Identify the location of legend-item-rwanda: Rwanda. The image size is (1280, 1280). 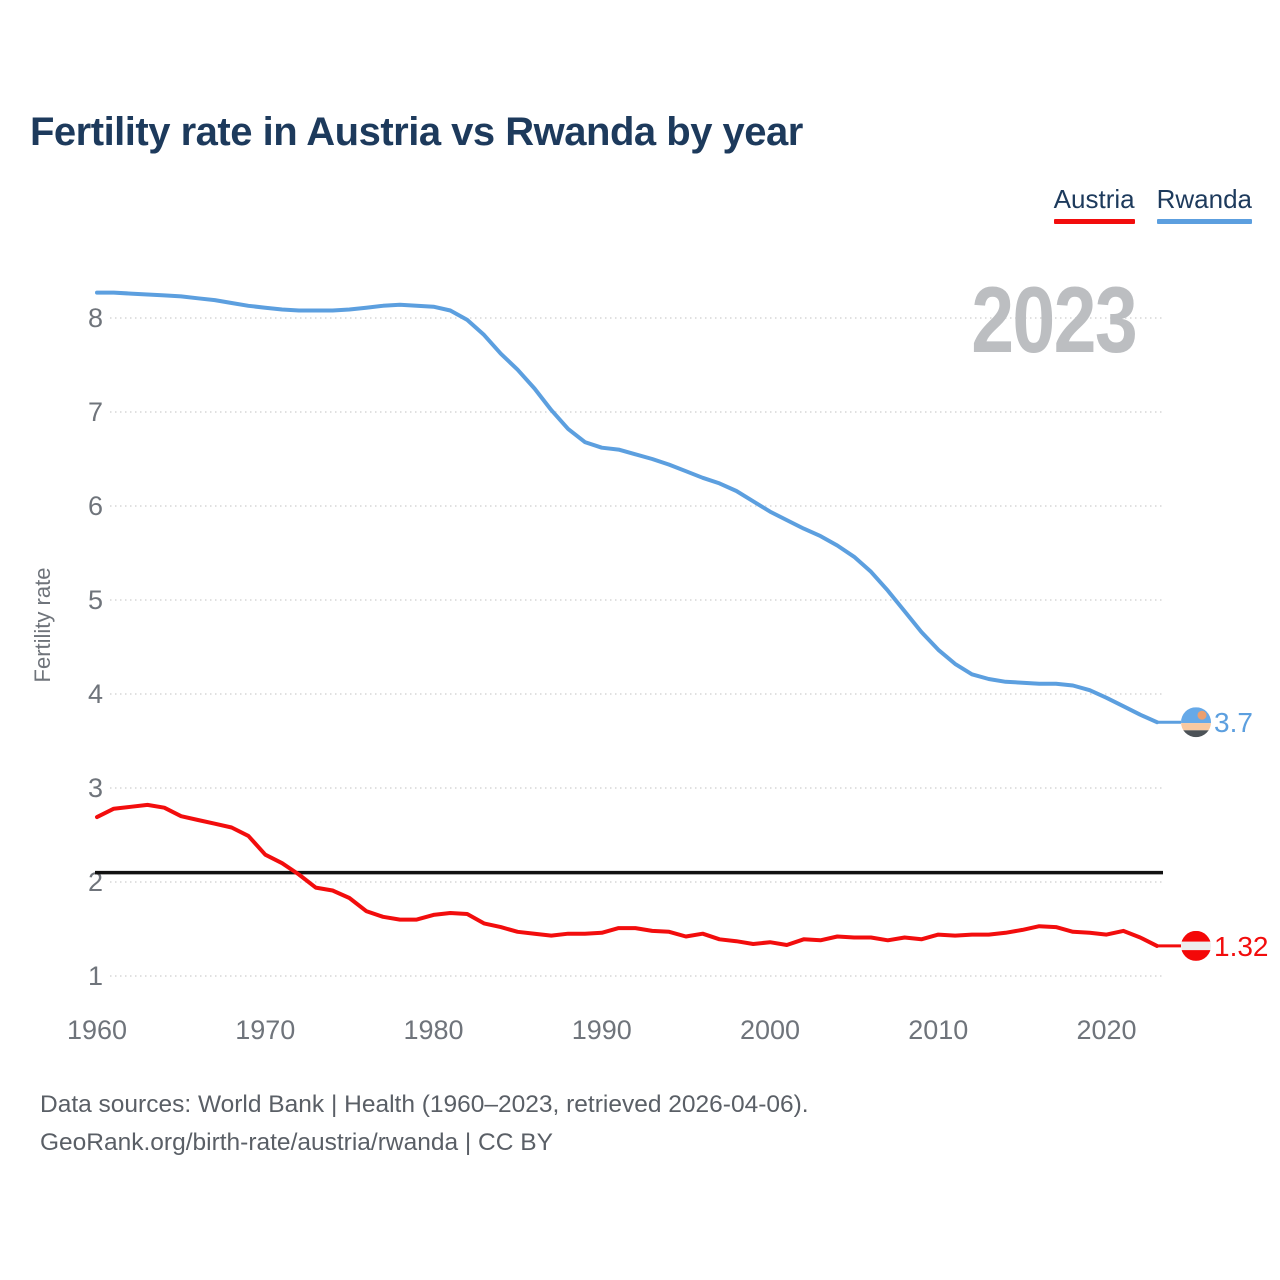
(1204, 204).